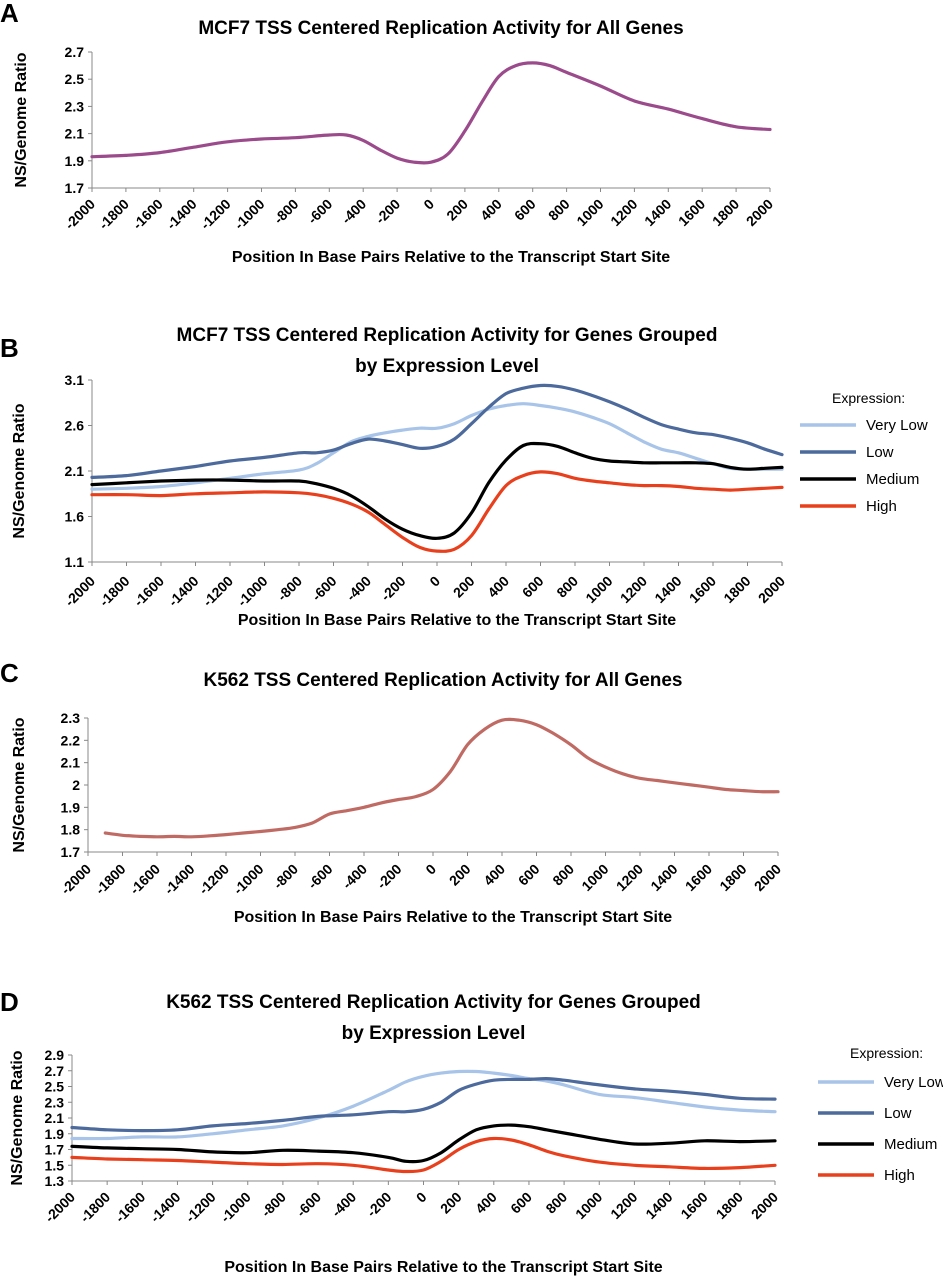 This screenshot has width=943, height=1280. What do you see at coordinates (75, 562) in the screenshot?
I see `y-tick-label: 1.1` at bounding box center [75, 562].